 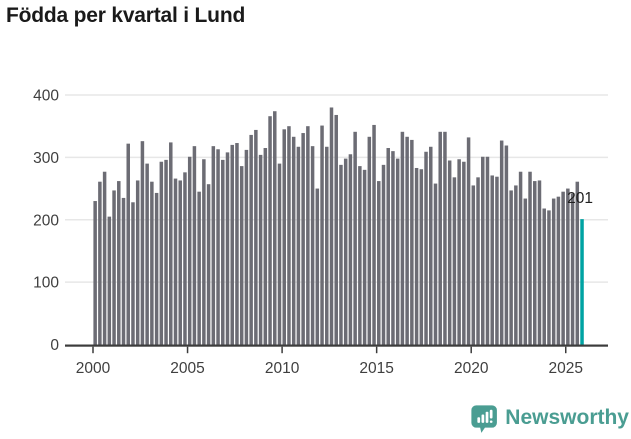 I want to click on bar-2015-Q1, so click(x=379, y=263).